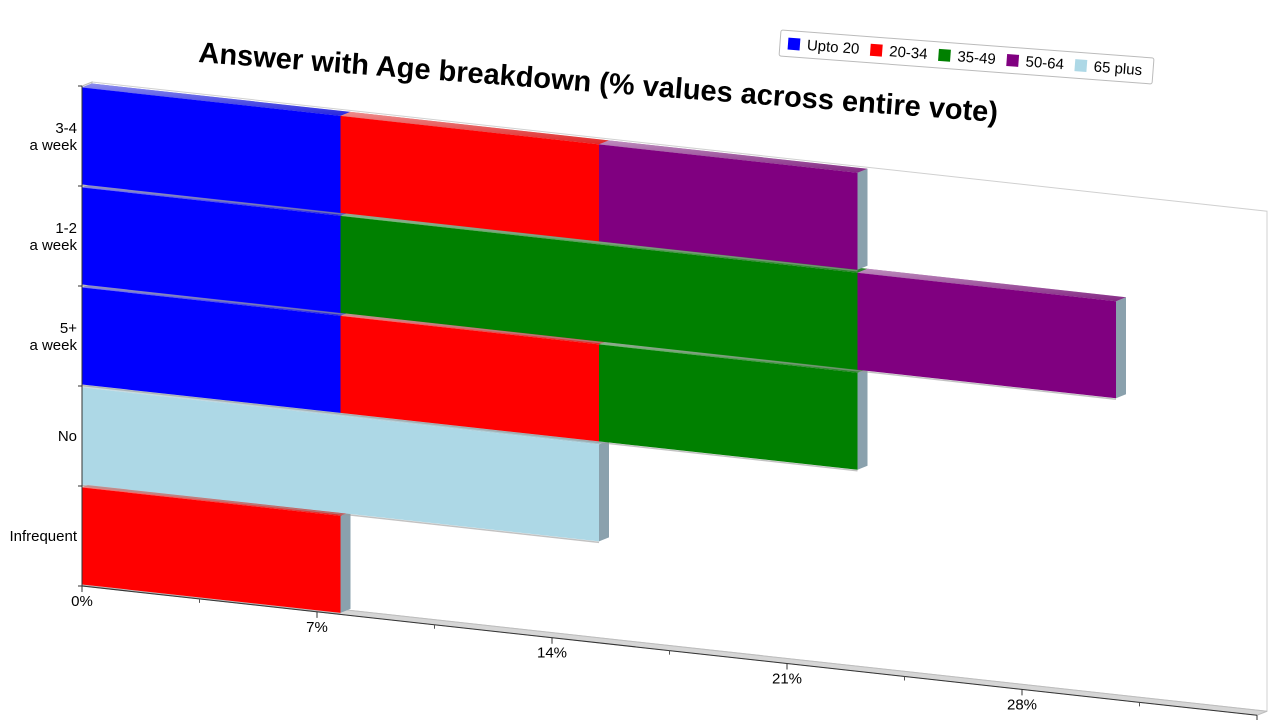  What do you see at coordinates (977, 58) in the screenshot?
I see `legend-label: 35-49` at bounding box center [977, 58].